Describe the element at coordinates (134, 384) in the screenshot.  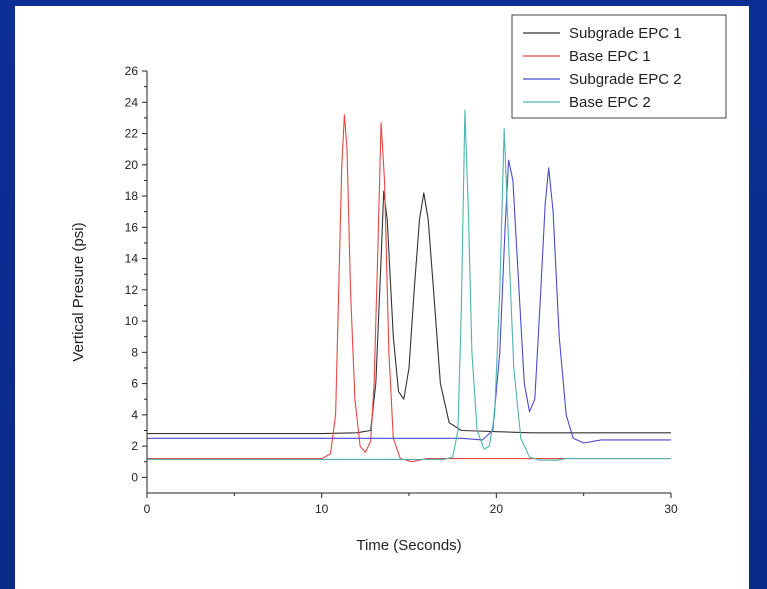
I see `y-tick-label-6: 6` at that location.